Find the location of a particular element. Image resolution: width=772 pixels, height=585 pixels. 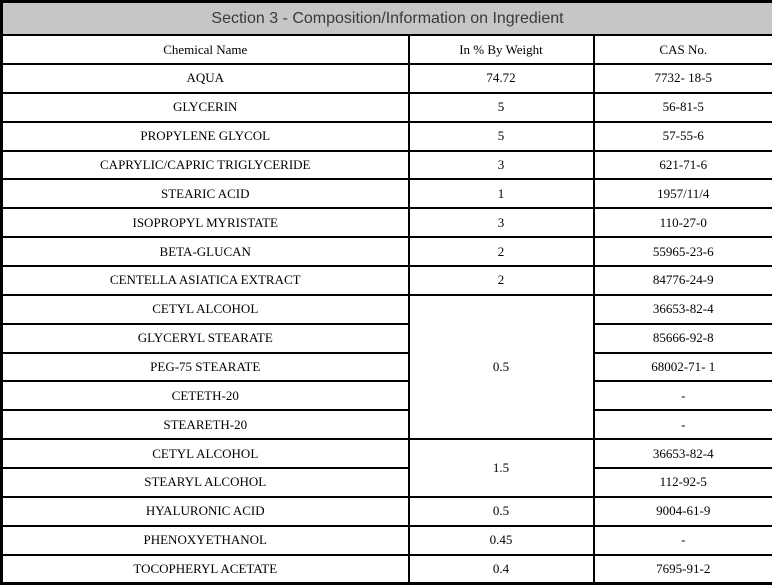

chemical-name-cell: STEARETH-20 is located at coordinates (205, 425).